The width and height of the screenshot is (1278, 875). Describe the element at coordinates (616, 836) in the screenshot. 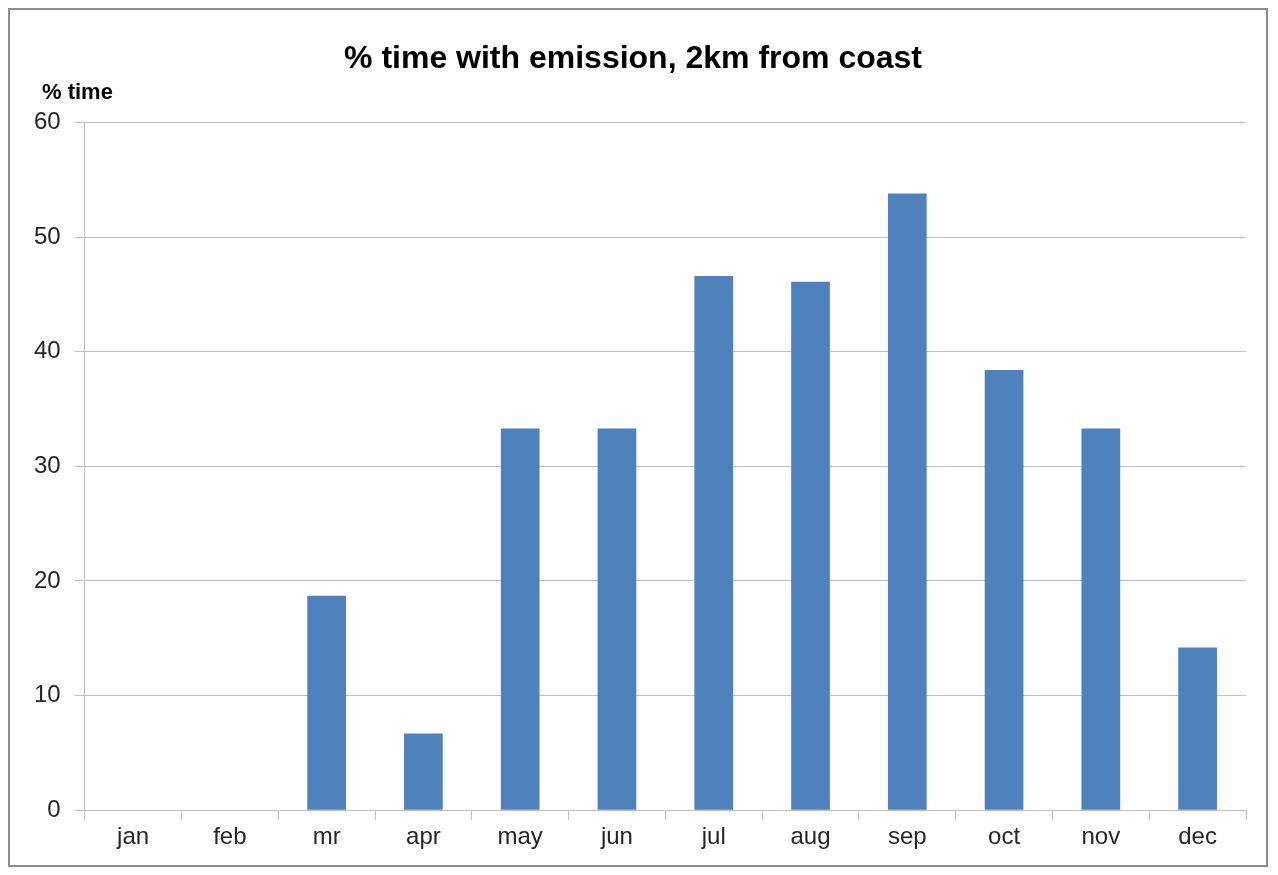

I see `x-tick-label: jun` at that location.